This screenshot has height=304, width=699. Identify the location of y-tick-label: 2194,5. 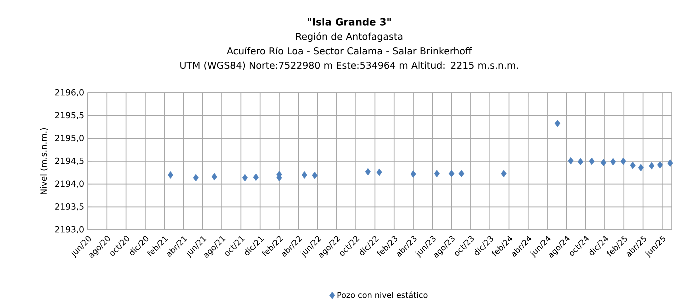
(69, 162).